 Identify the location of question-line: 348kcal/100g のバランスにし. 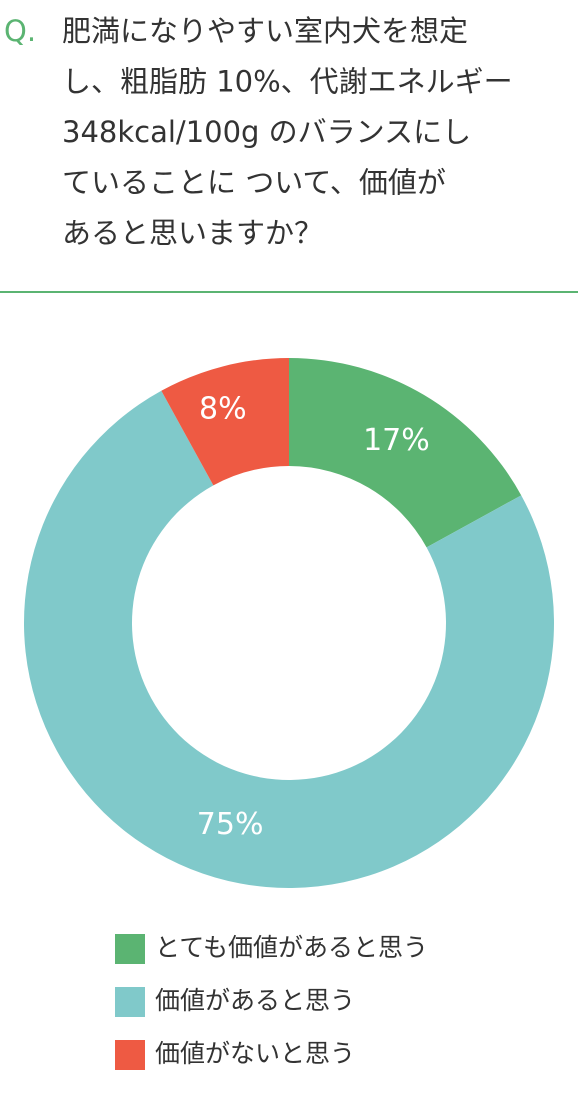
(266, 132).